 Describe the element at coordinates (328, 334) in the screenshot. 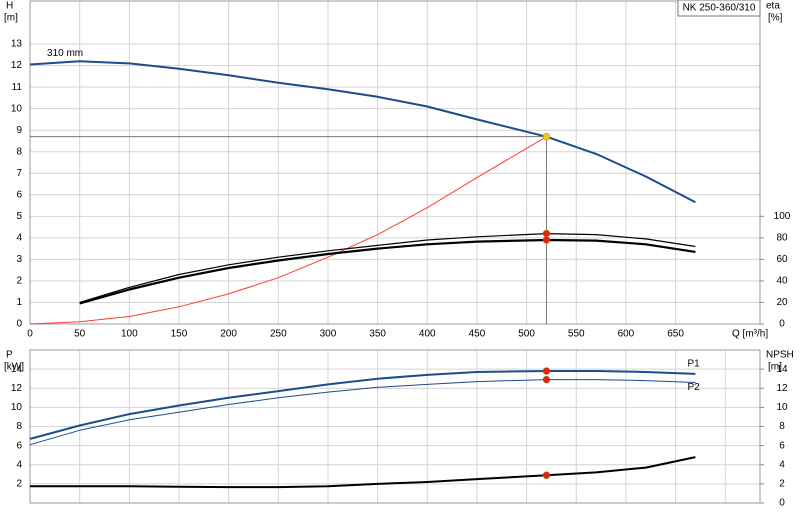

I see `x-tick-label: 300` at that location.